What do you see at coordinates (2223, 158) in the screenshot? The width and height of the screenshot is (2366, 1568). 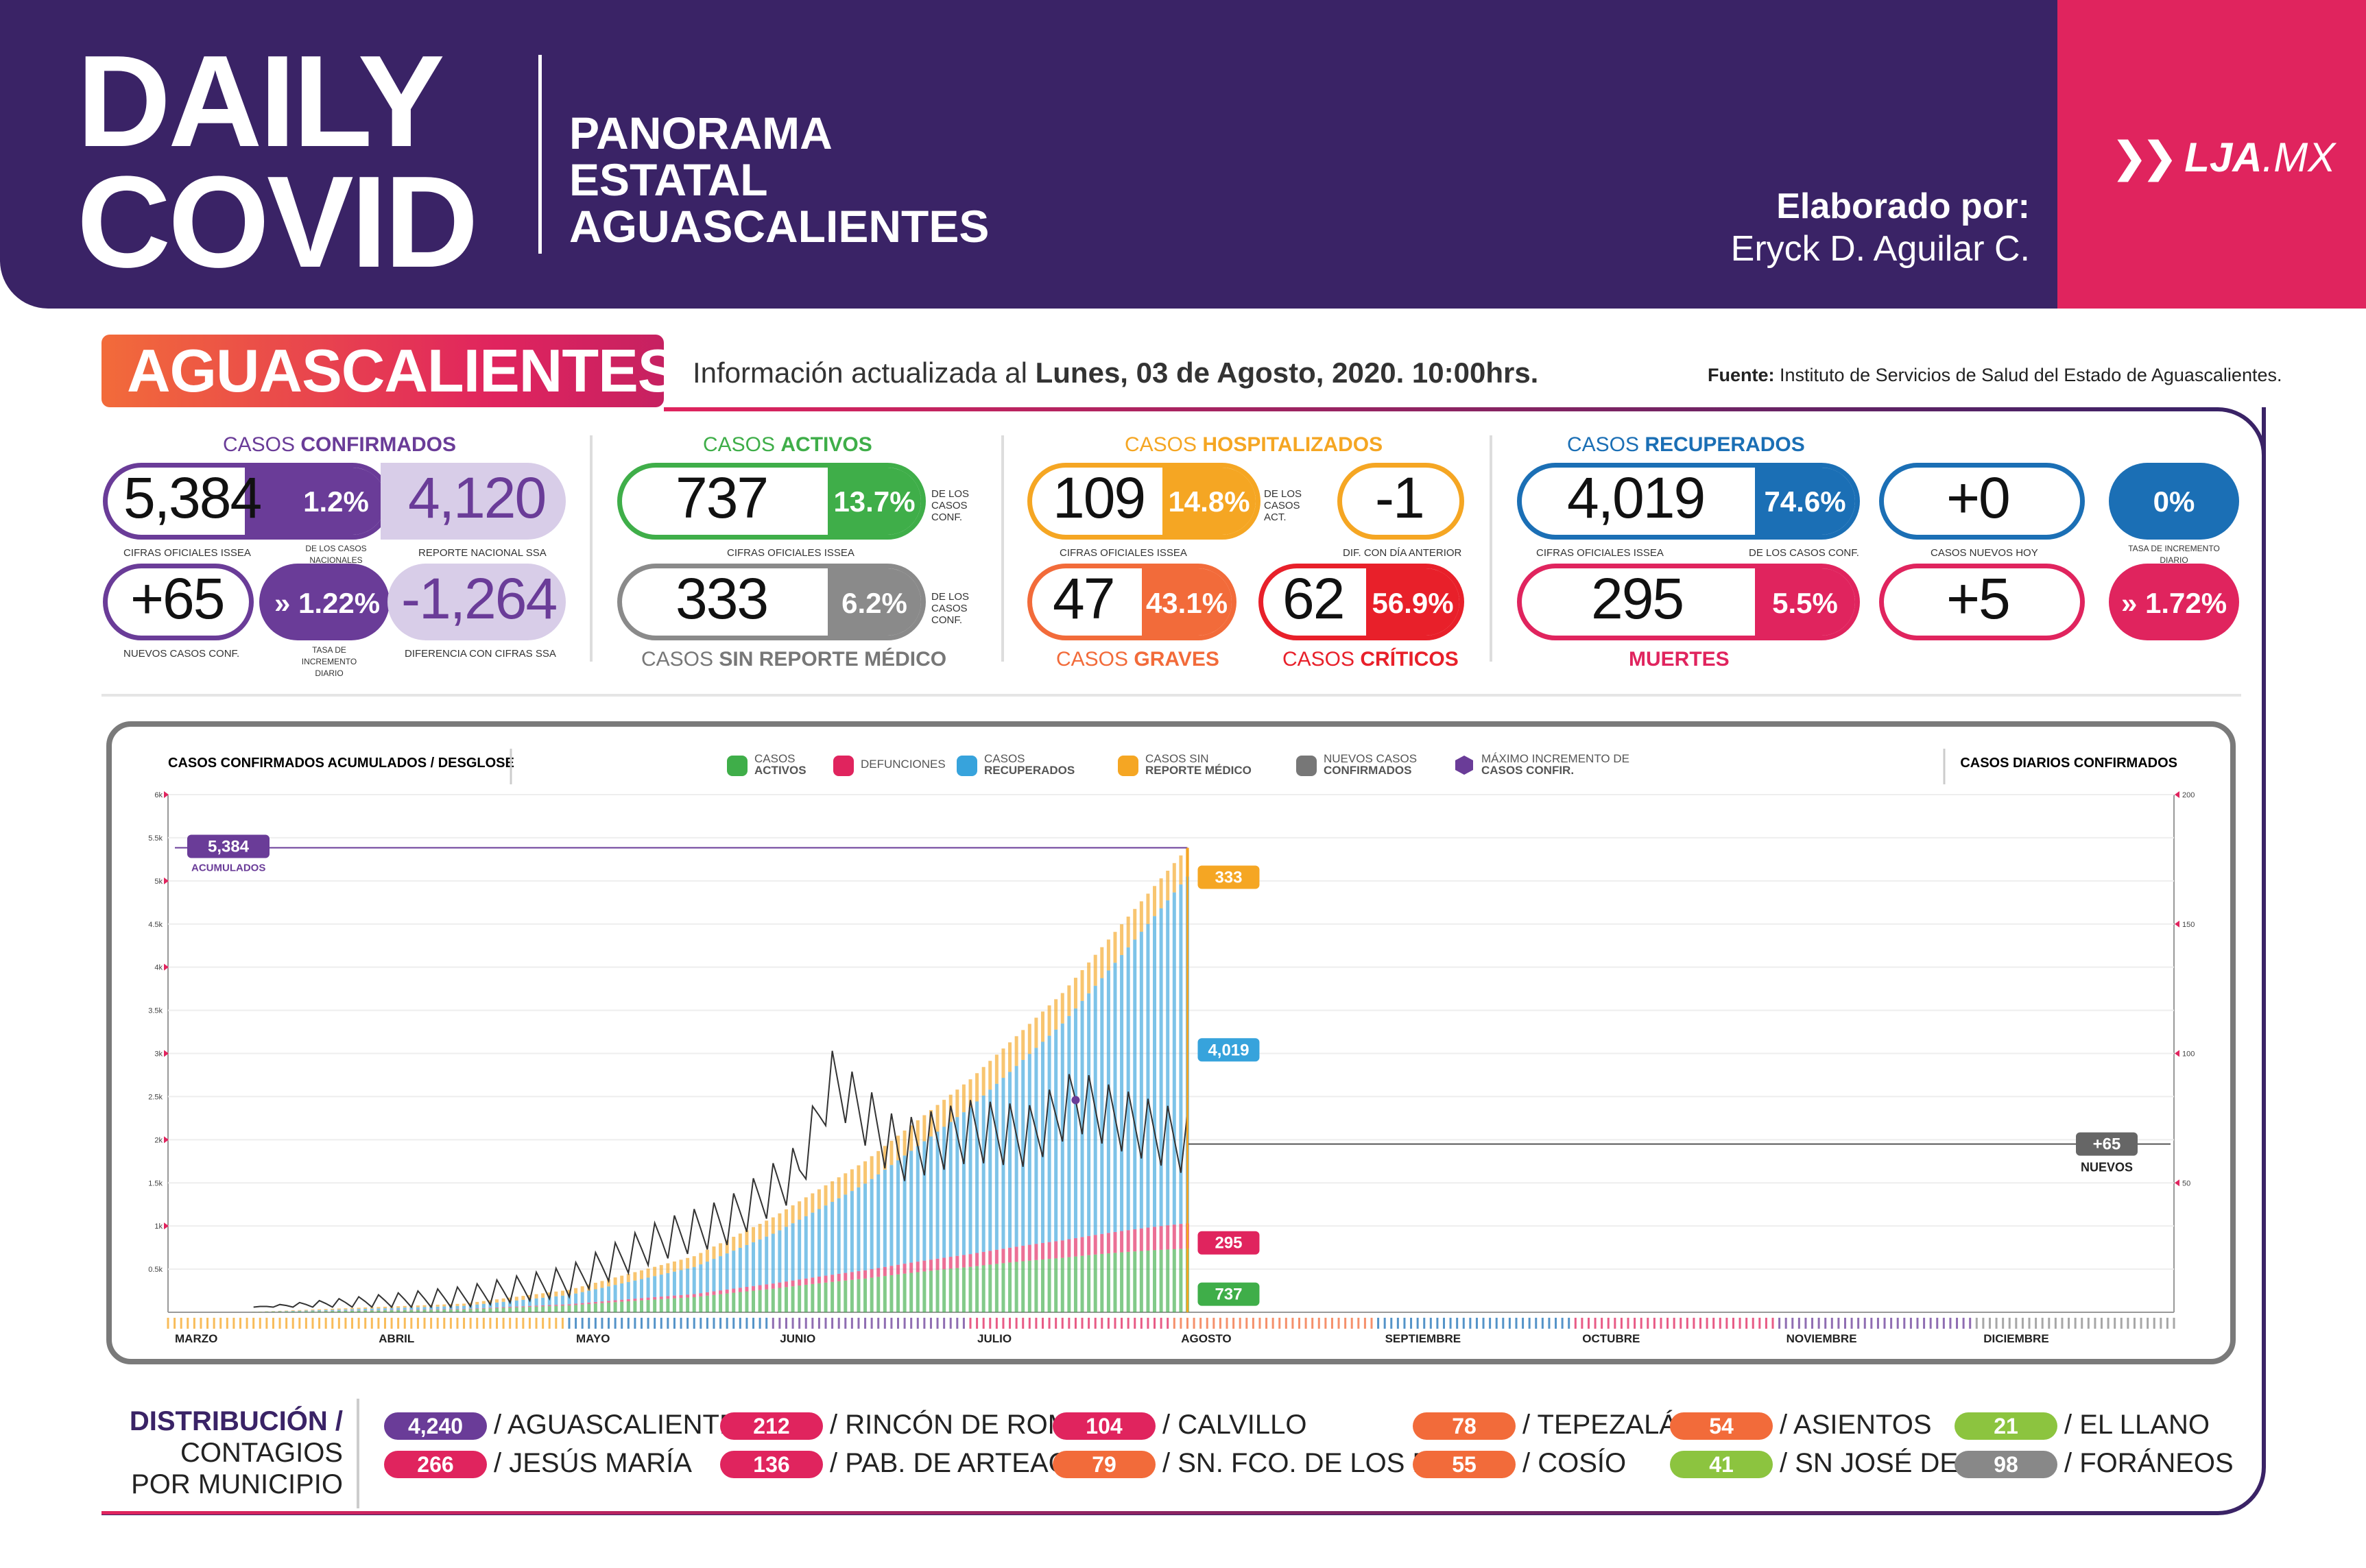 I see `lja-logo: ❯❯ LJA.MX` at bounding box center [2223, 158].